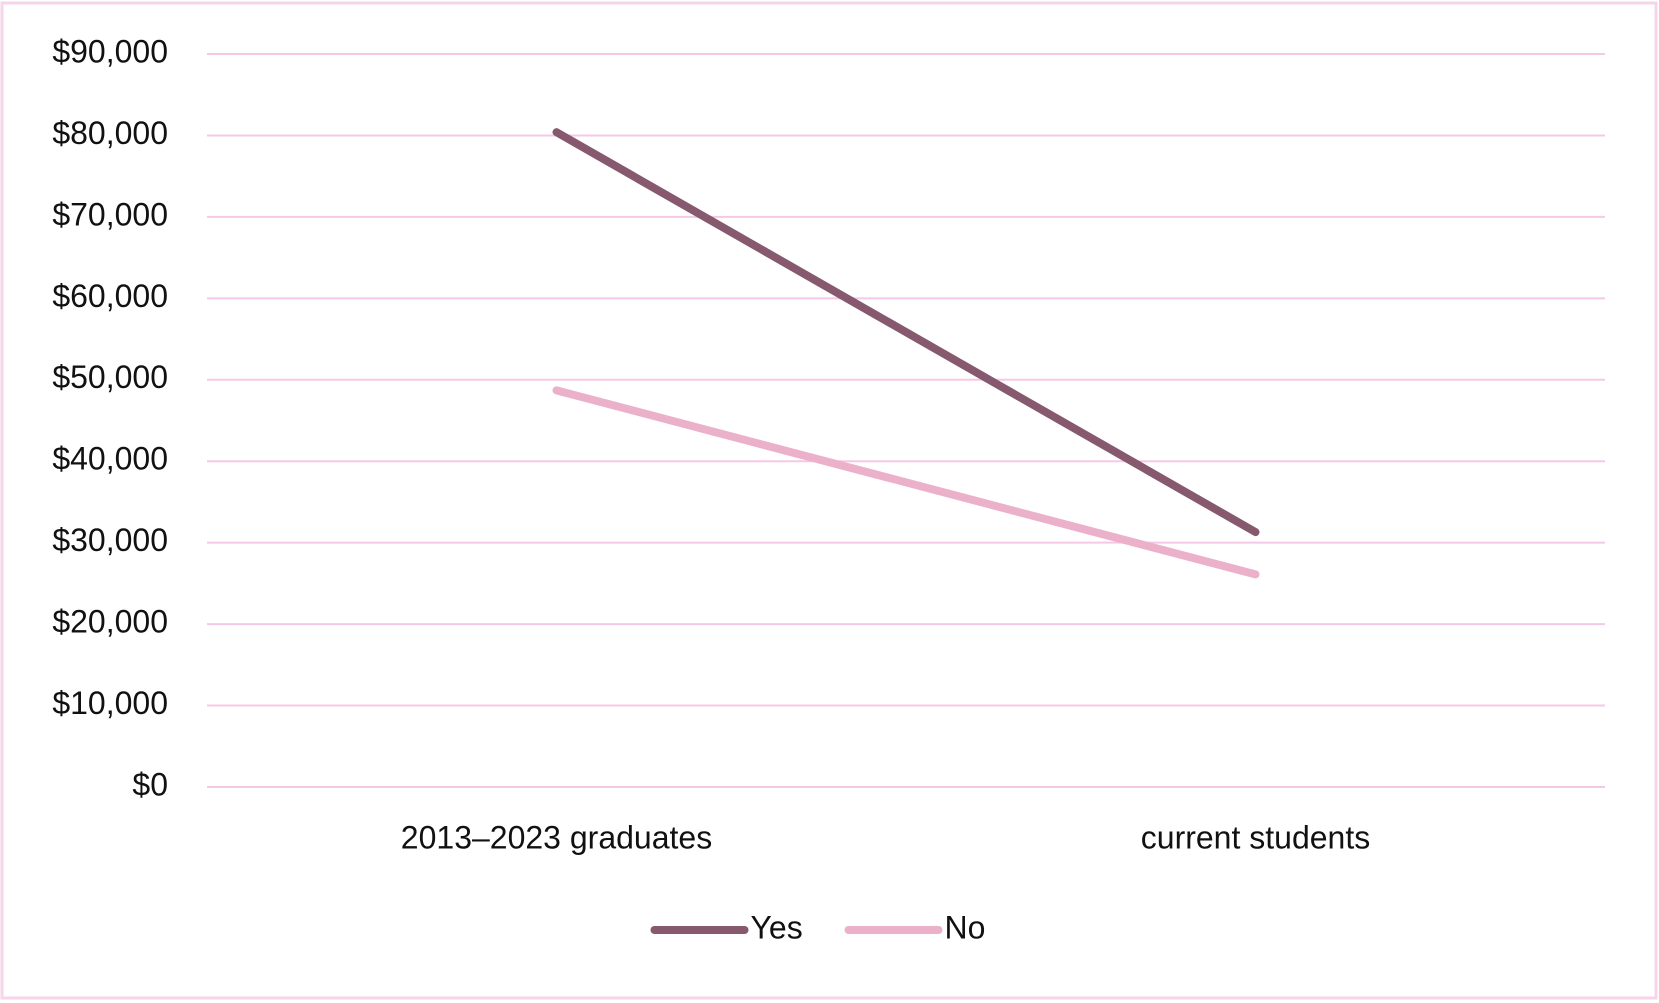 This screenshot has width=1659, height=1003. Describe the element at coordinates (965, 927) in the screenshot. I see `legend-label: No` at that location.